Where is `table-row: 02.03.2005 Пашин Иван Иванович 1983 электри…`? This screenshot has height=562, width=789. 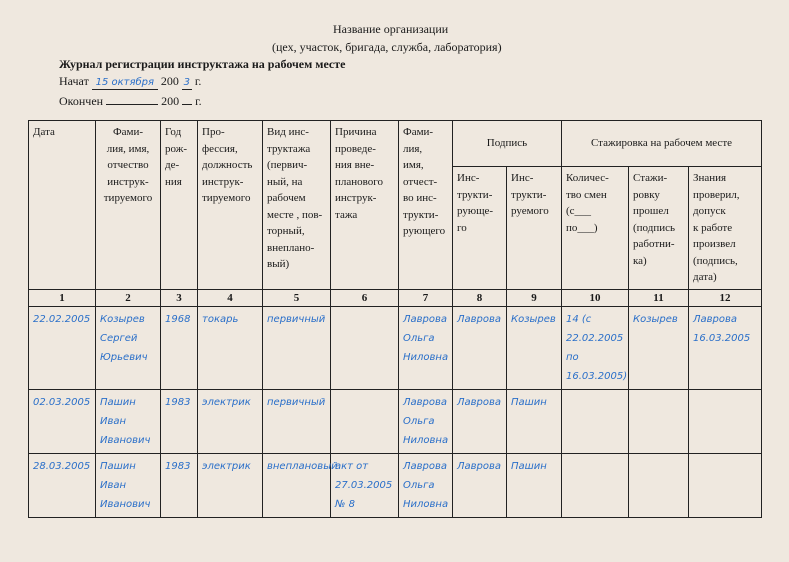
table-row: 02.03.2005 Пашин Иван Иванович 1983 электри… is located at coordinates (395, 421).